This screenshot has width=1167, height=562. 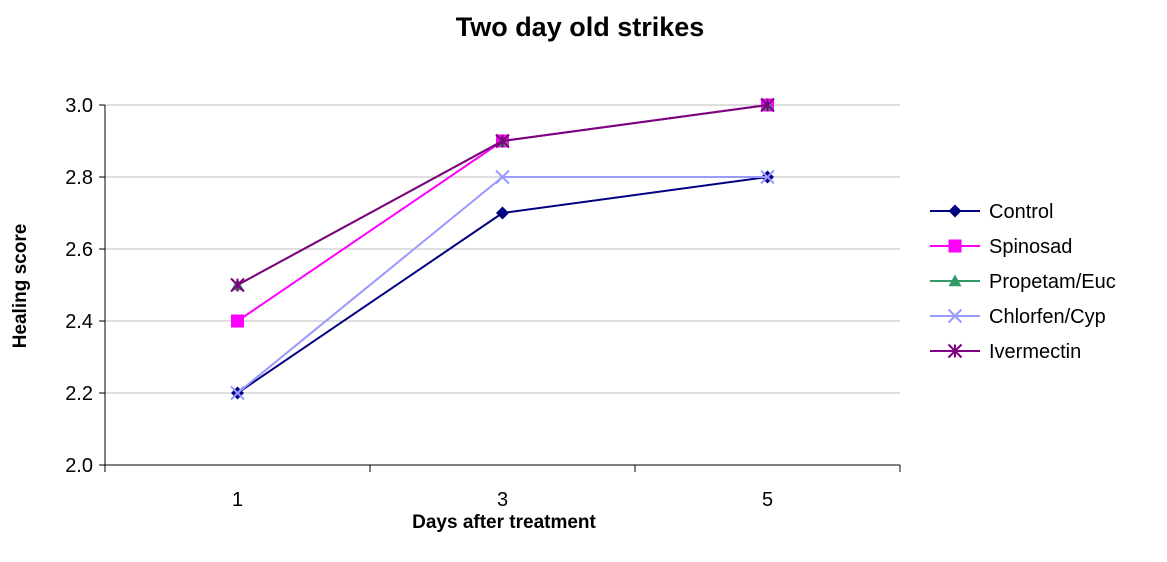 I want to click on legend-item: Propetam/Euc, so click(x=1023, y=282).